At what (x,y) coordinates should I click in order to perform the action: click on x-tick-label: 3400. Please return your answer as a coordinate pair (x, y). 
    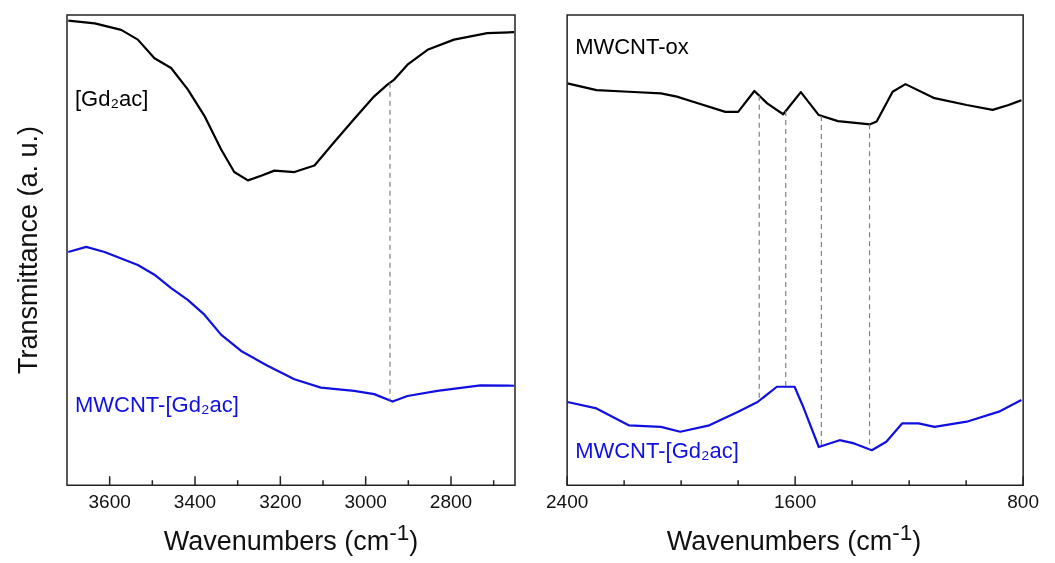
    Looking at the image, I should click on (195, 501).